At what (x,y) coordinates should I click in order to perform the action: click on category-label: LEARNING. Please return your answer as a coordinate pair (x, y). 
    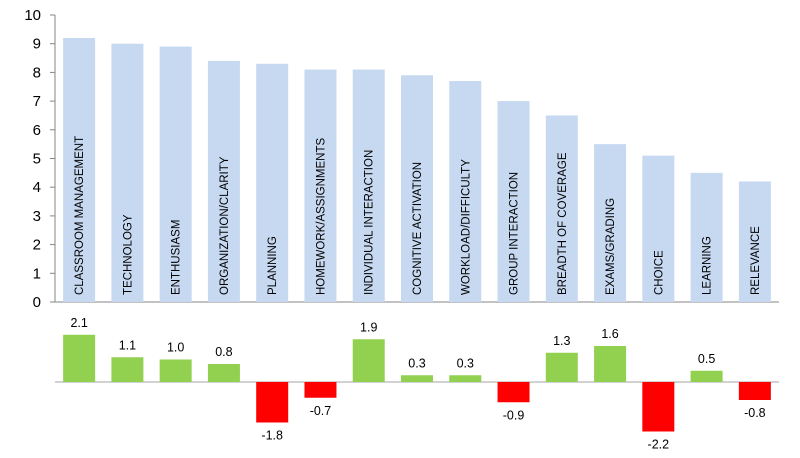
    Looking at the image, I should click on (708, 265).